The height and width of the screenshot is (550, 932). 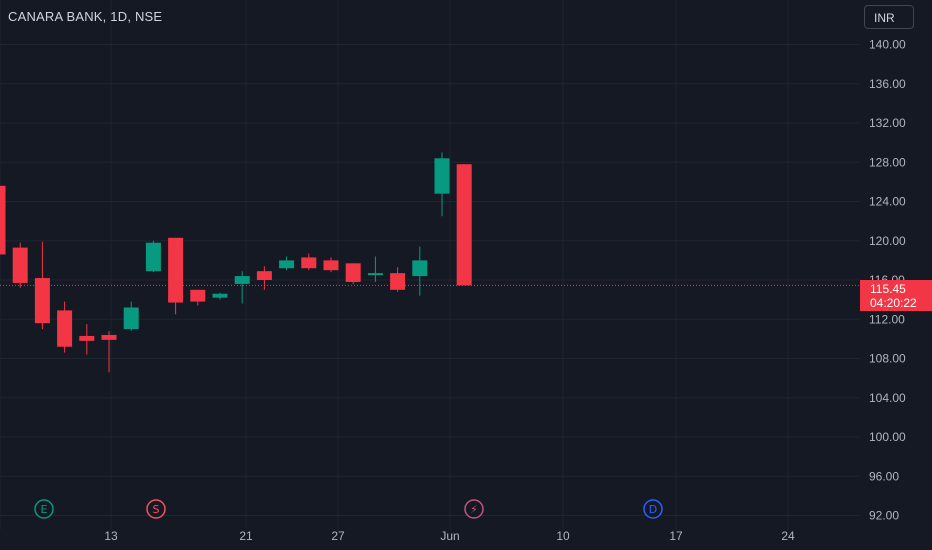 I want to click on y-axis-tick-label: 100.00, so click(x=887, y=437).